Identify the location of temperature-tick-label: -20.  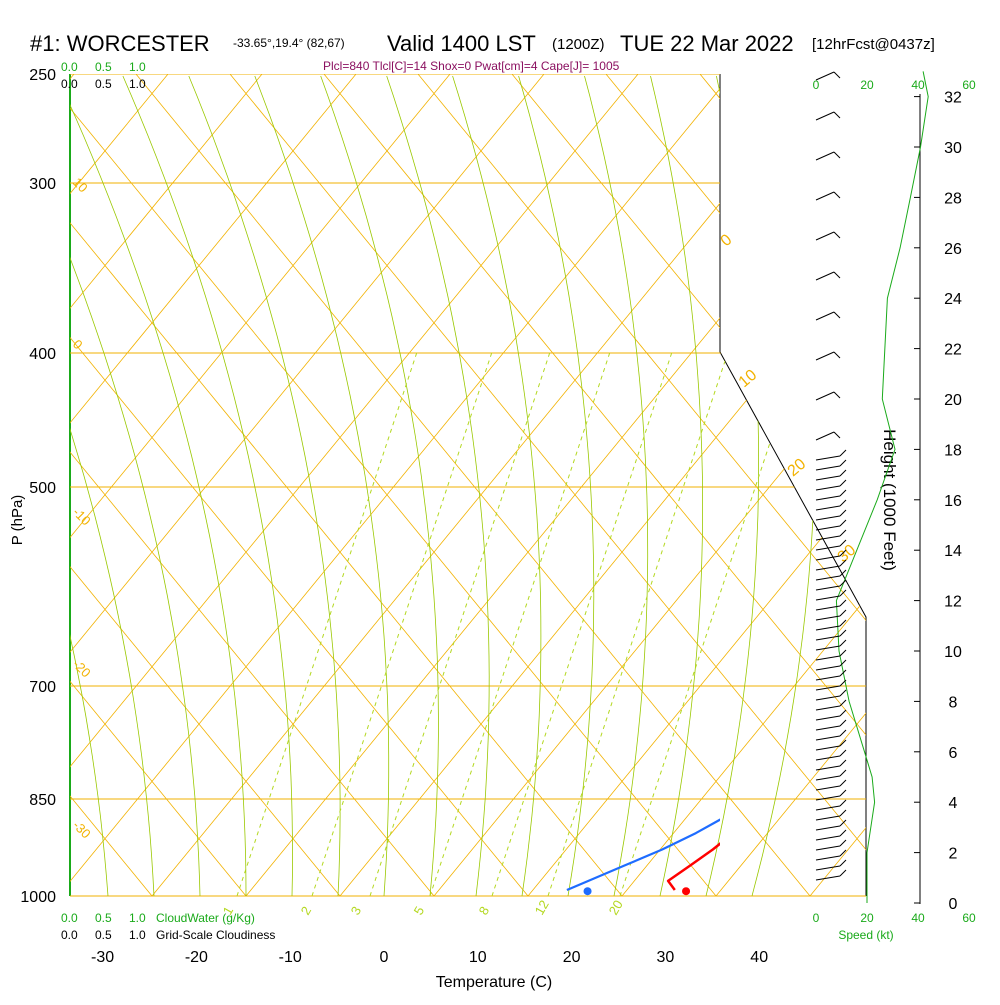
(196, 957).